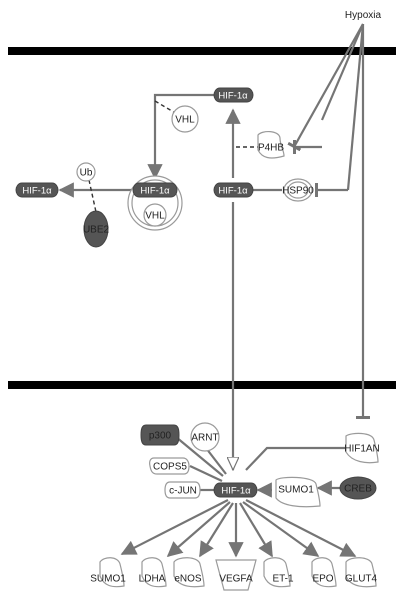 The image size is (400, 603). I want to click on edge-hypoxia-p4hb, so click(325, 87).